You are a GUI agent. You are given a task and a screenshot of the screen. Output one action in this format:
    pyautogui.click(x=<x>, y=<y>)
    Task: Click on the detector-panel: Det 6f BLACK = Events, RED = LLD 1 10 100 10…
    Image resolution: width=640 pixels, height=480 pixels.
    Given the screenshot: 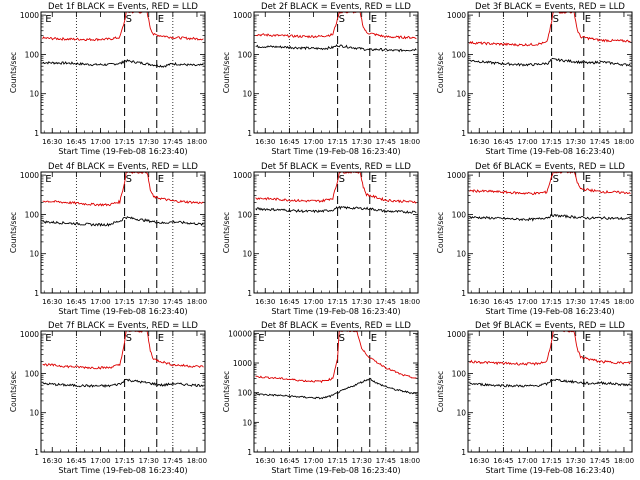 What is the action you would take?
    pyautogui.click(x=535, y=239)
    